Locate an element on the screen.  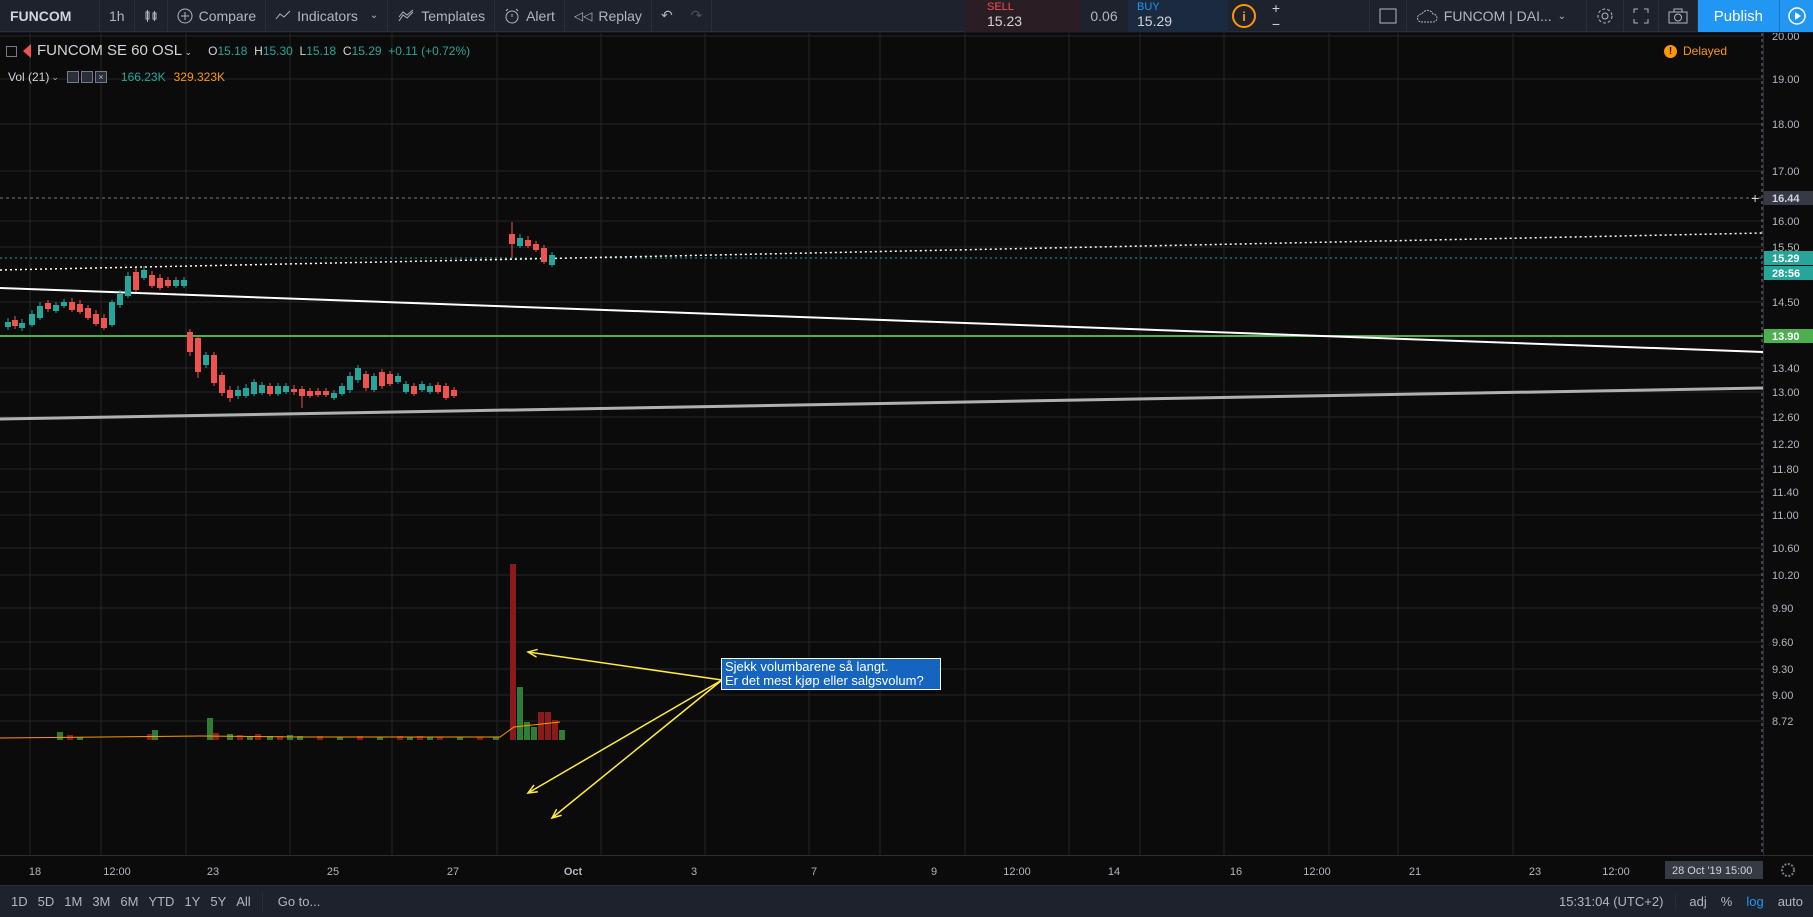
settings-small-icon is located at coordinates (86, 77).